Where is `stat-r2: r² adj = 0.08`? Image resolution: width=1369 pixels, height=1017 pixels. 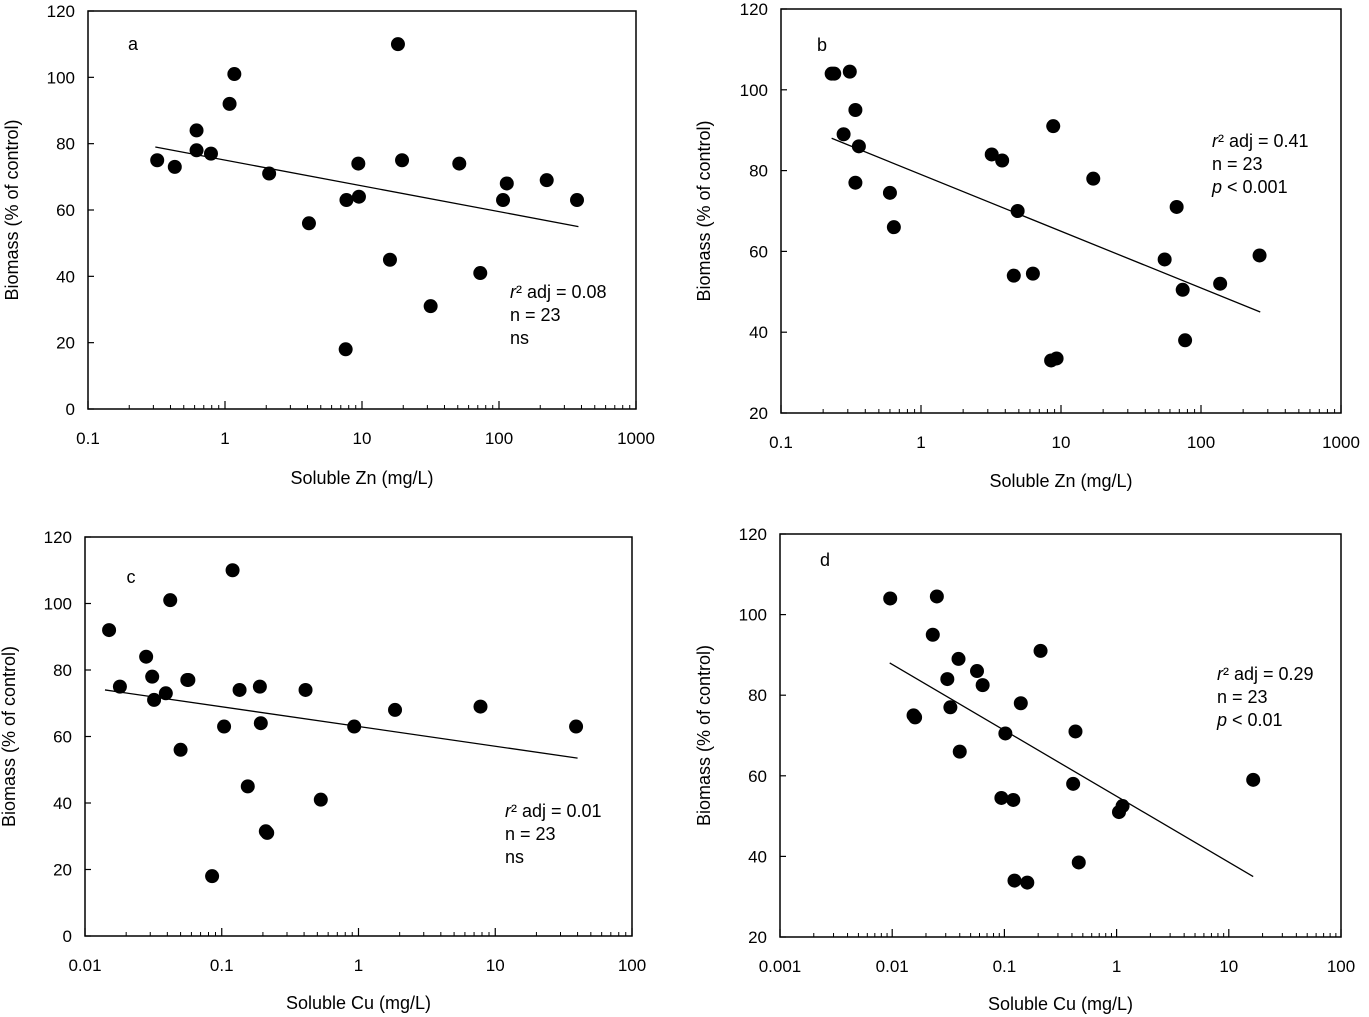
stat-r2: r² adj = 0.08 is located at coordinates (558, 292).